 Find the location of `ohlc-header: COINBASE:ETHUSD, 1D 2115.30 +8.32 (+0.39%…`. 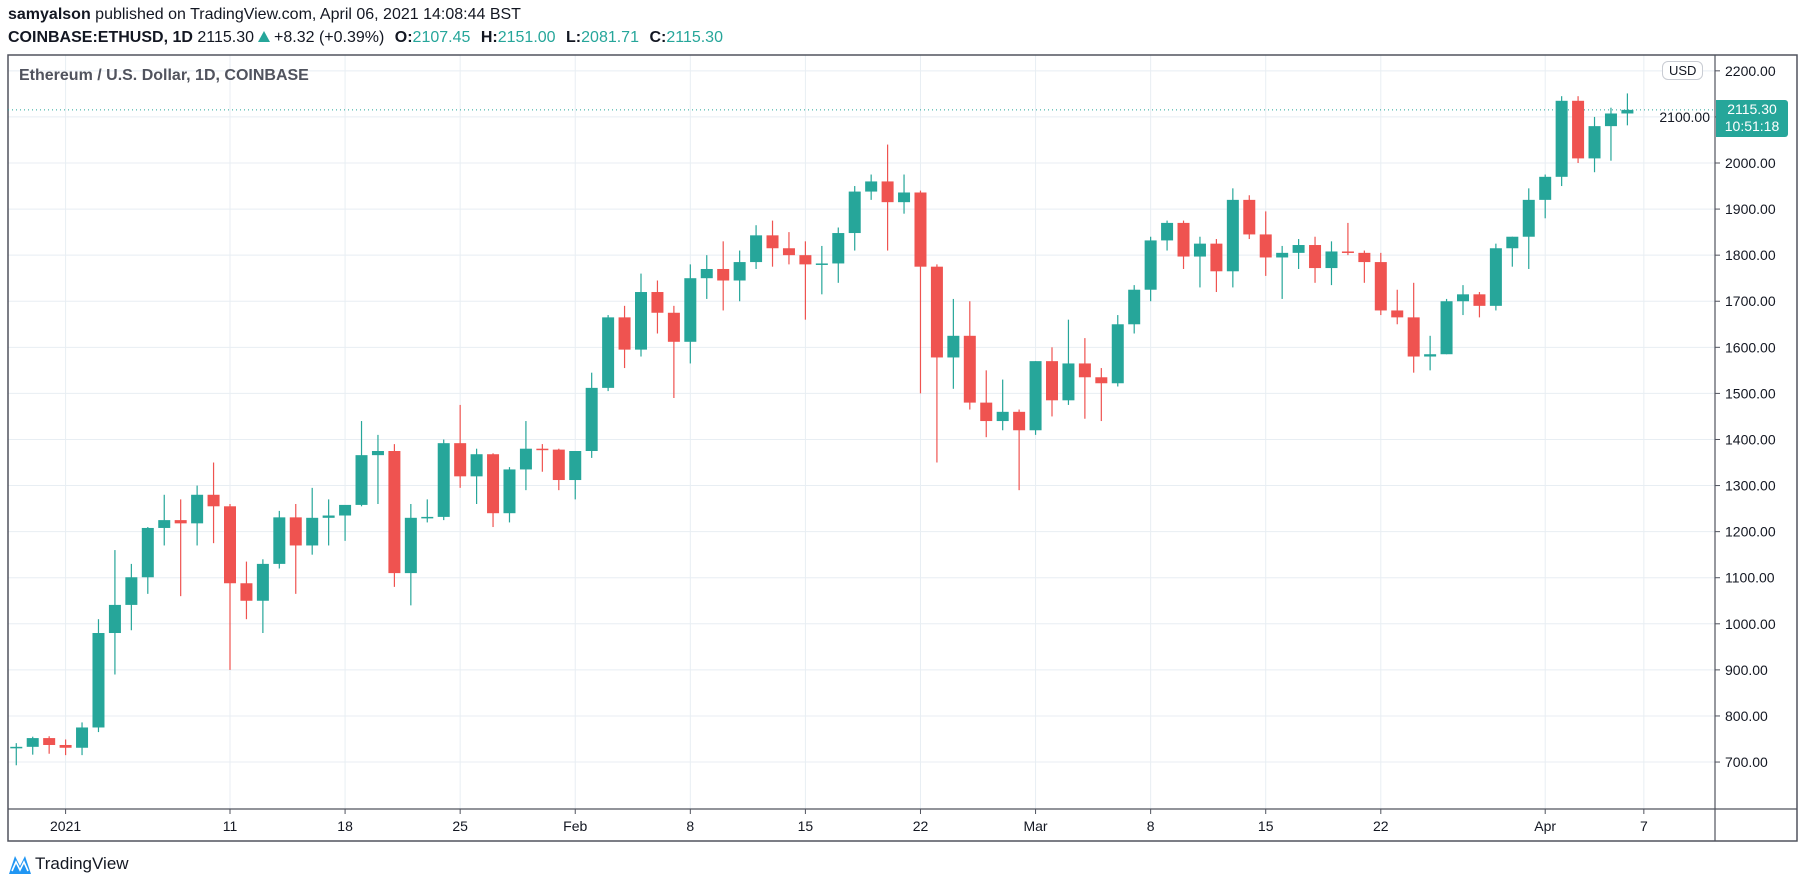

ohlc-header: COINBASE:ETHUSD, 1D 2115.30 +8.32 (+0.39%… is located at coordinates (365, 38).